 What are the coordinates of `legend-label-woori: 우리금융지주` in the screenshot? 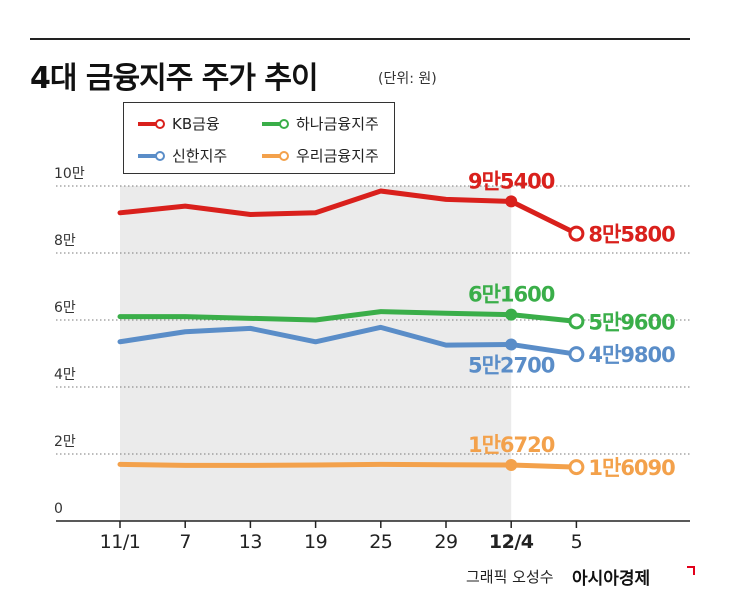 It's located at (337, 156).